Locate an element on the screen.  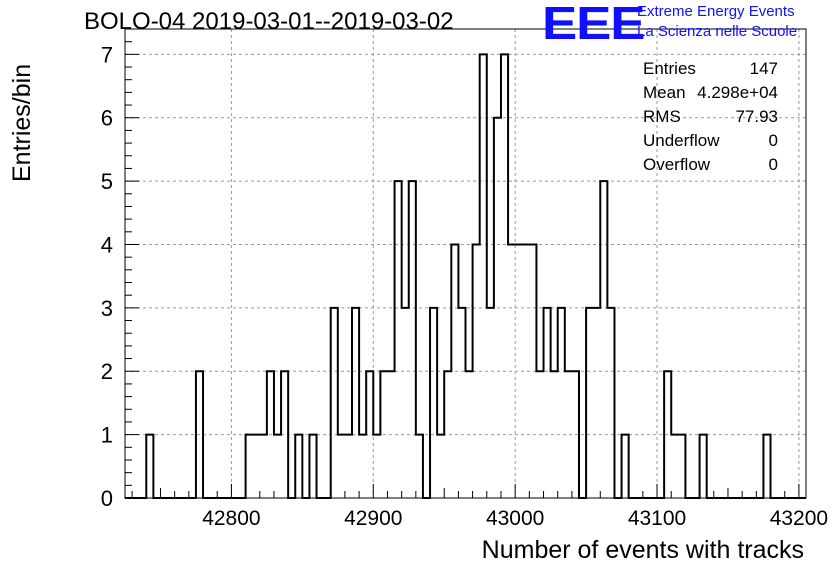
x-tick-label: 42900 is located at coordinates (373, 518).